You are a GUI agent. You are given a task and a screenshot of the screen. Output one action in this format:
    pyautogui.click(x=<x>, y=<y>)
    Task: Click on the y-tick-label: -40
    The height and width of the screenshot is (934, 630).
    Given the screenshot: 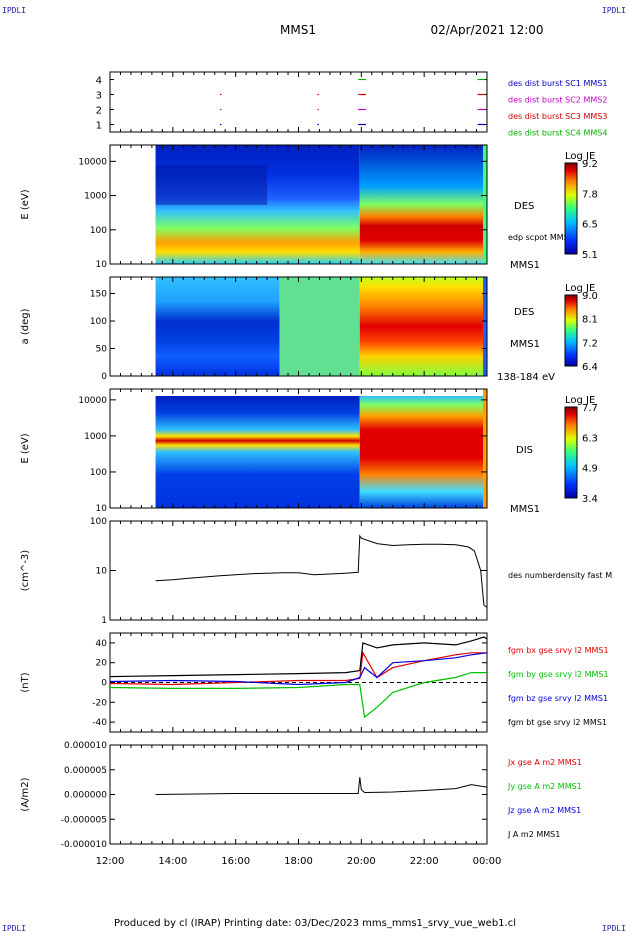 What is the action you would take?
    pyautogui.click(x=99, y=723)
    